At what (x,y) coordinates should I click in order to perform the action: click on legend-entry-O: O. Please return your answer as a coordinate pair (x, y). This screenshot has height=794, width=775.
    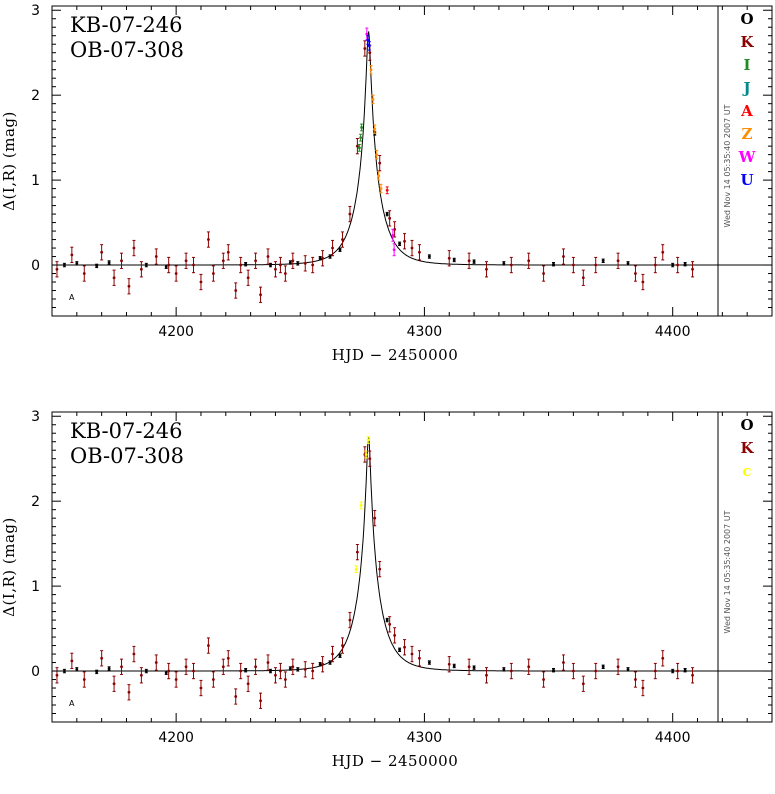
    Looking at the image, I should click on (746, 425).